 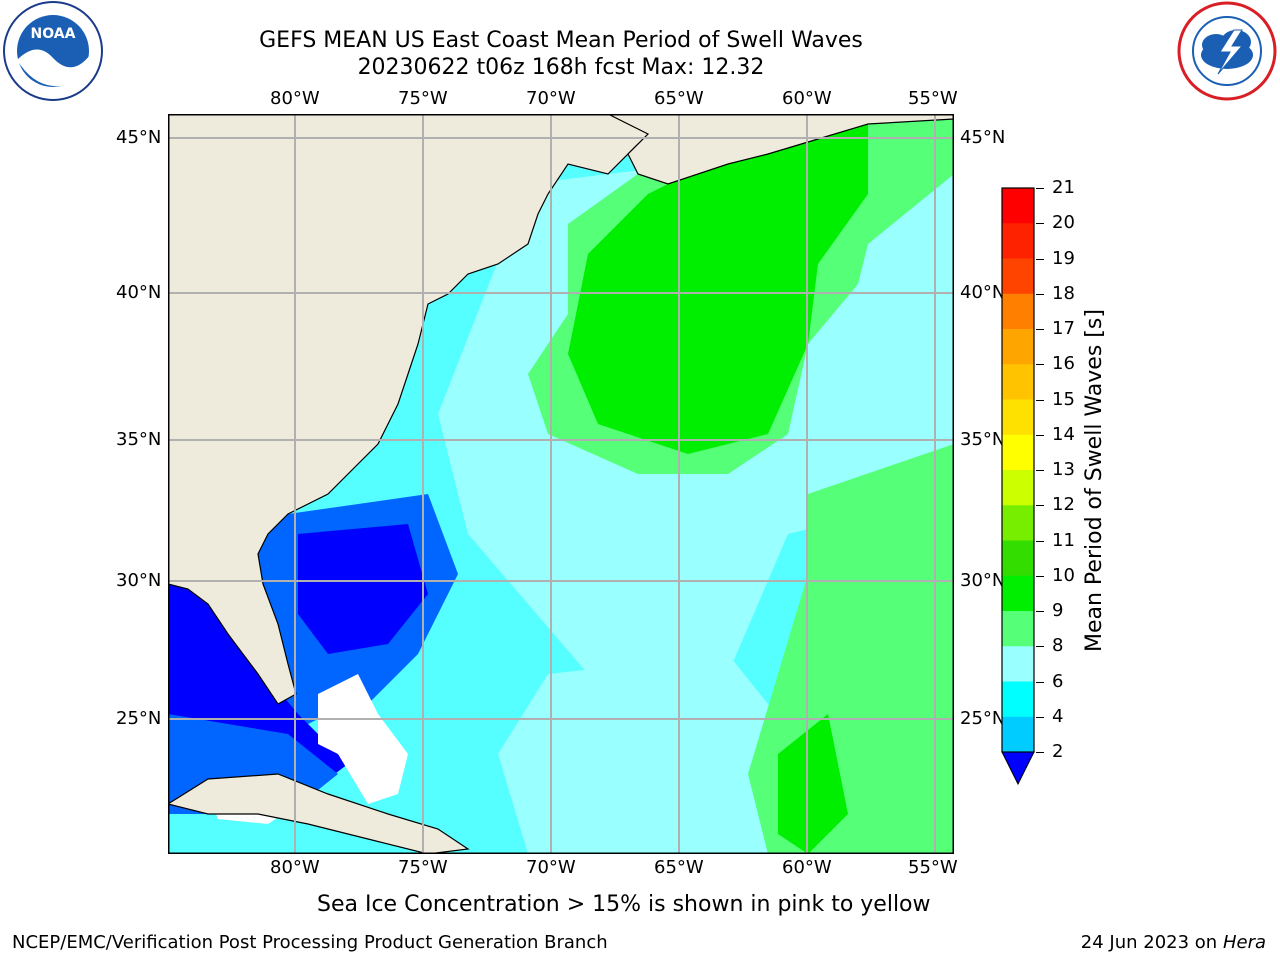 What do you see at coordinates (423, 867) in the screenshot?
I see `lon-label-bottom-75w: 75°W` at bounding box center [423, 867].